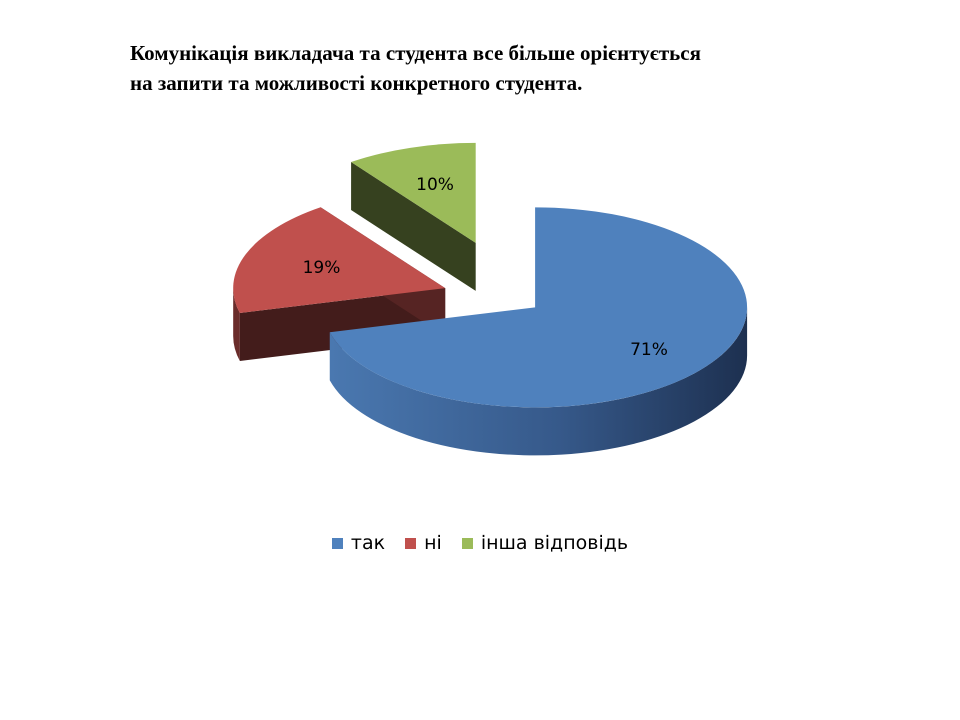 The height and width of the screenshot is (720, 960). What do you see at coordinates (342, 325) in the screenshot?
I see `pie-side-start-ni` at bounding box center [342, 325].